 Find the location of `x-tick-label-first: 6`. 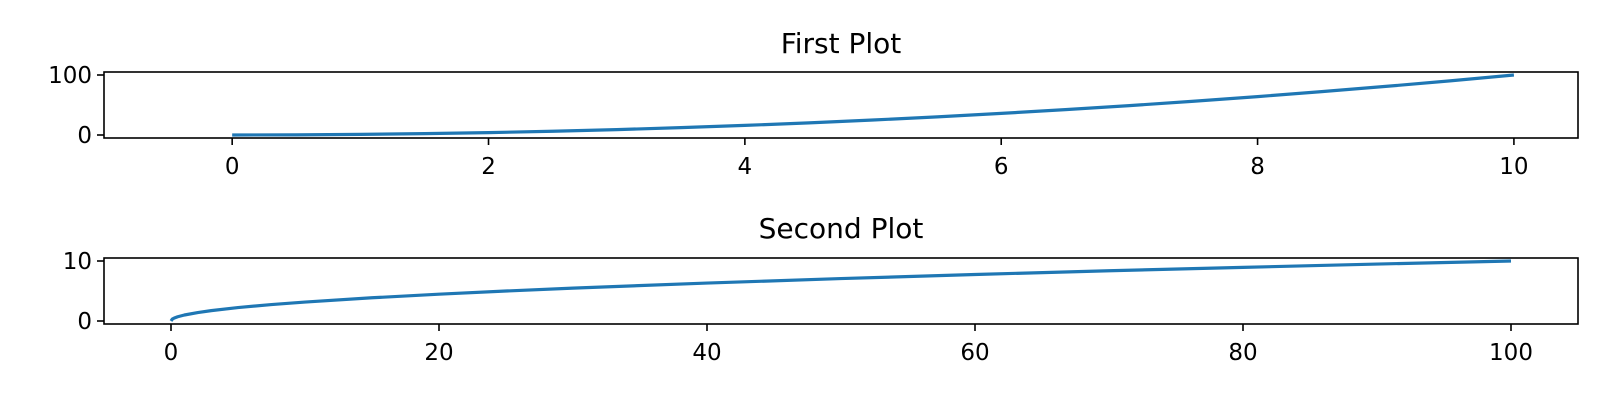

x-tick-label-first: 6 is located at coordinates (1001, 167).